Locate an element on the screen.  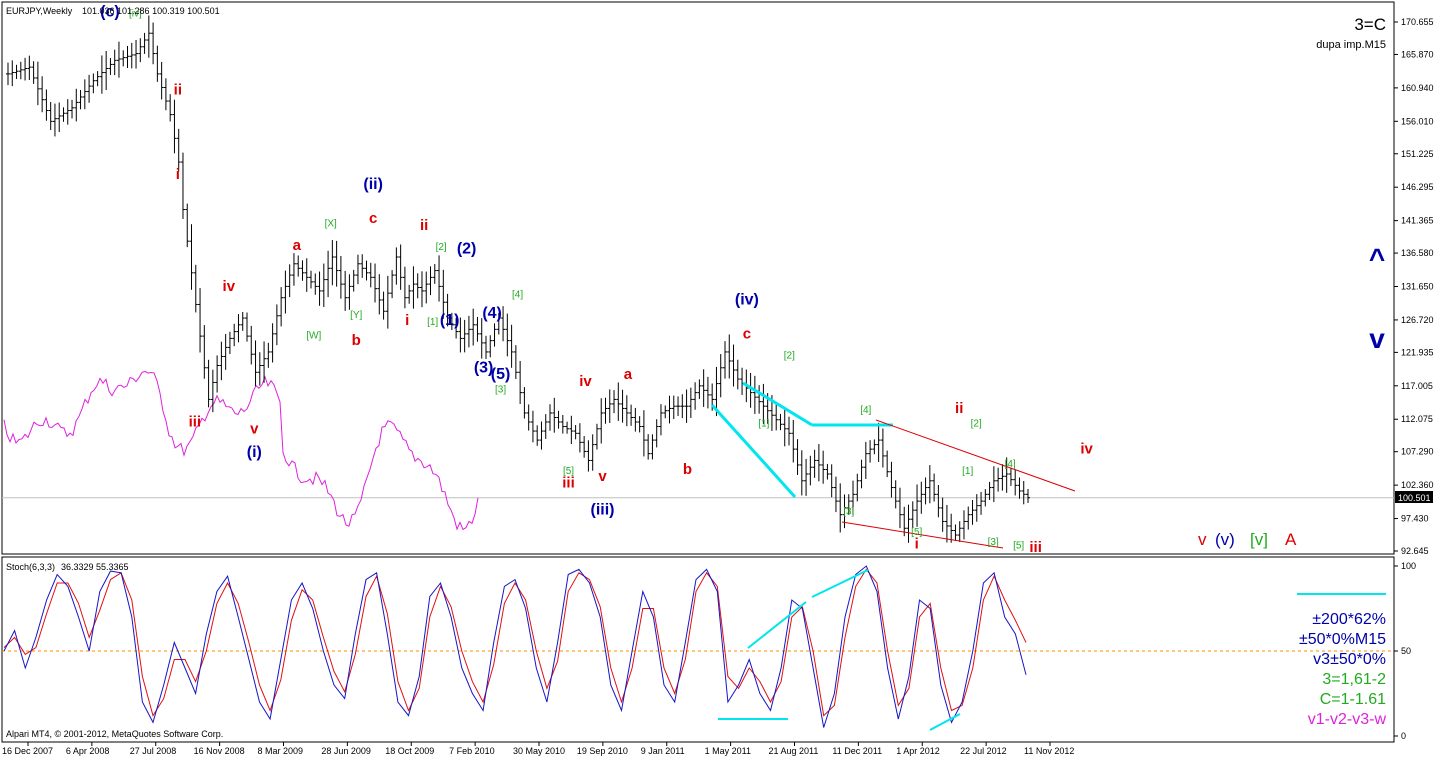
wave-label: [Y] is located at coordinates (356, 315).